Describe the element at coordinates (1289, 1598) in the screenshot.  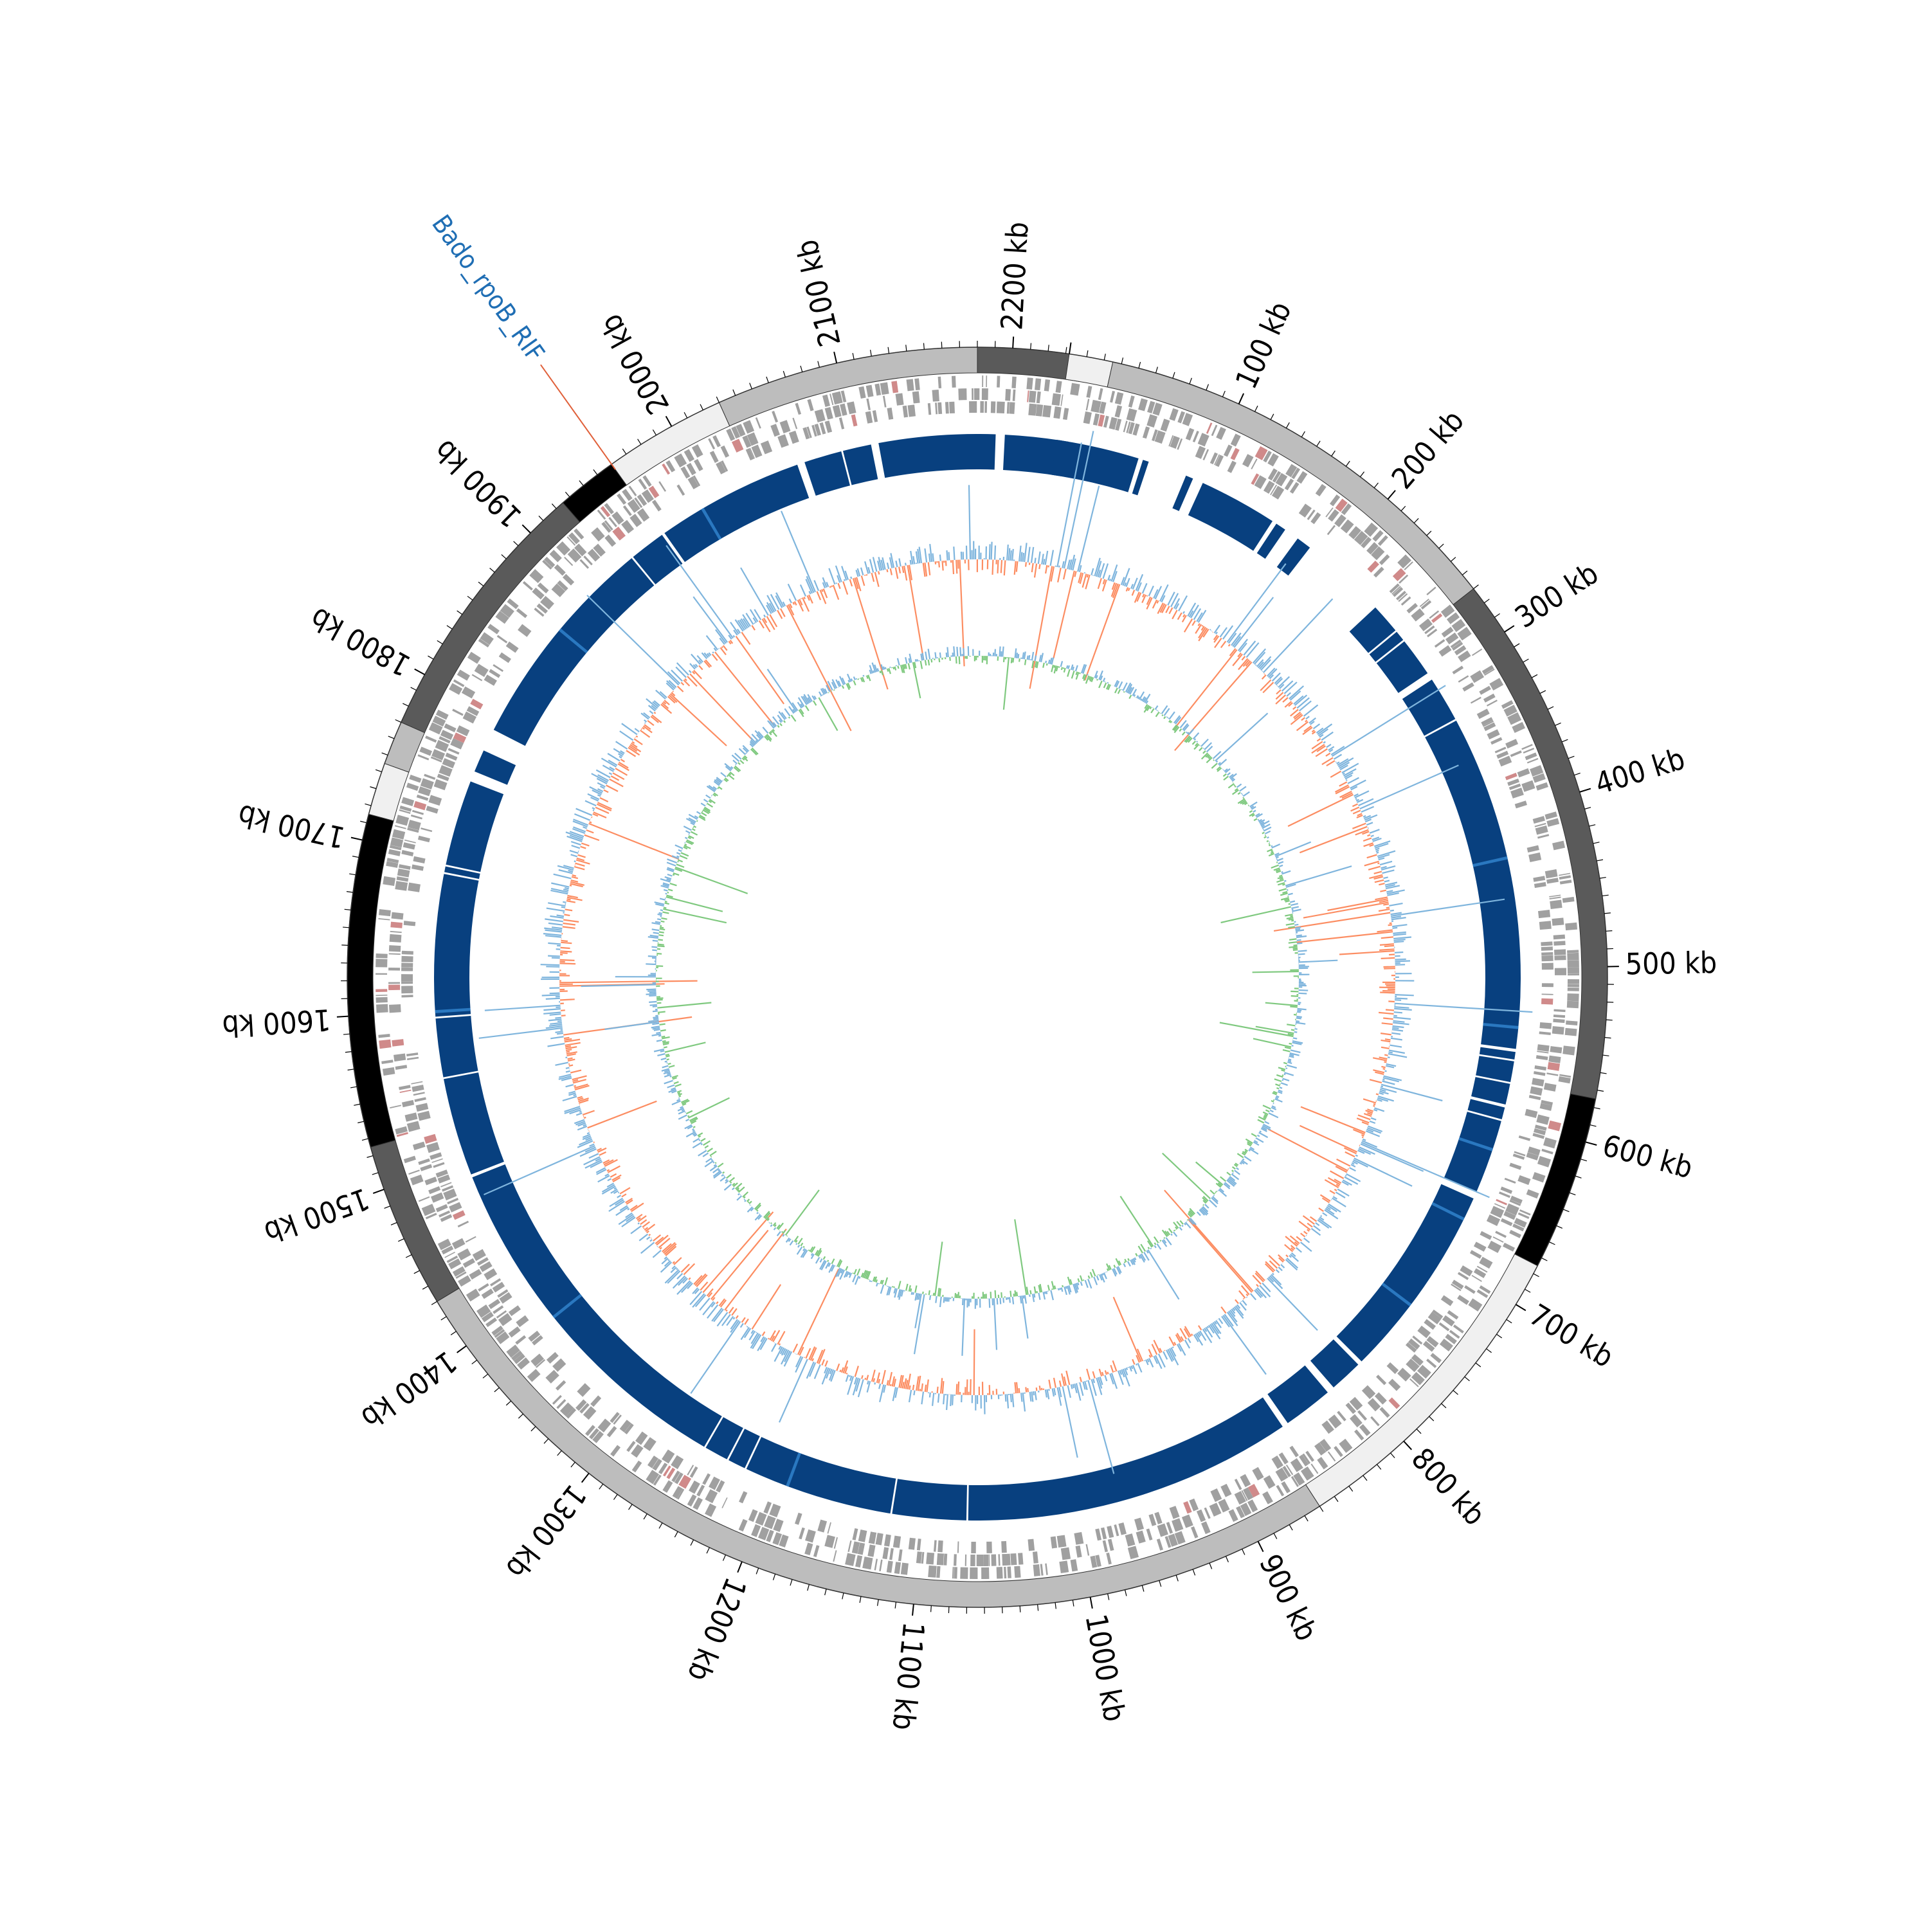
I see `tick-label: 900 kb` at that location.